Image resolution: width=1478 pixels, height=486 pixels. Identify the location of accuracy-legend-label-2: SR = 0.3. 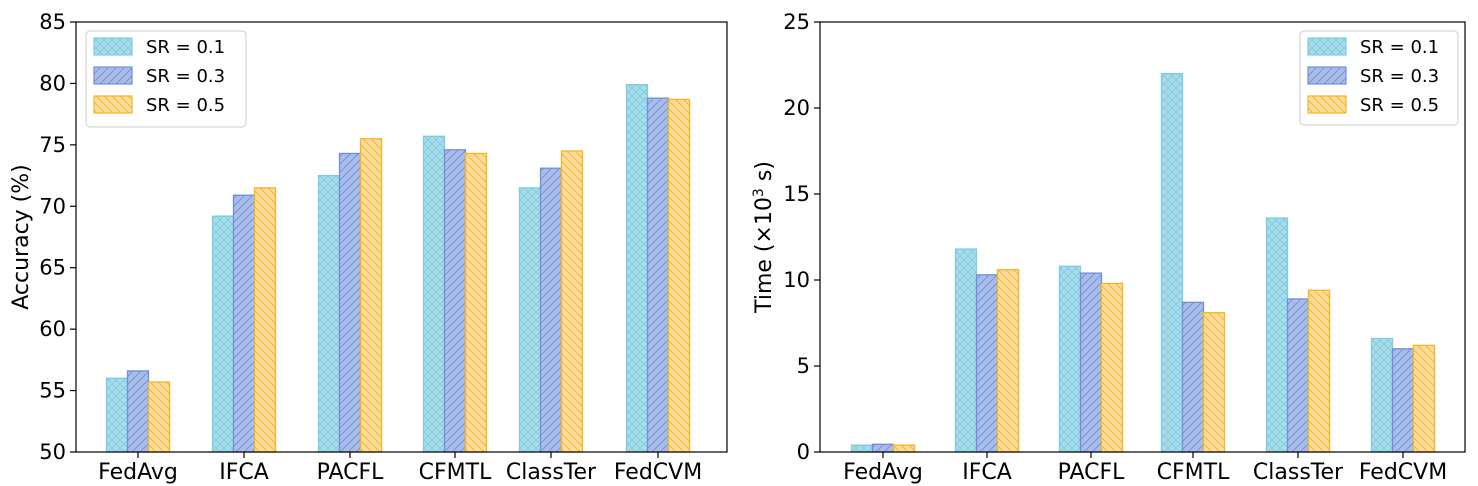
(185, 76).